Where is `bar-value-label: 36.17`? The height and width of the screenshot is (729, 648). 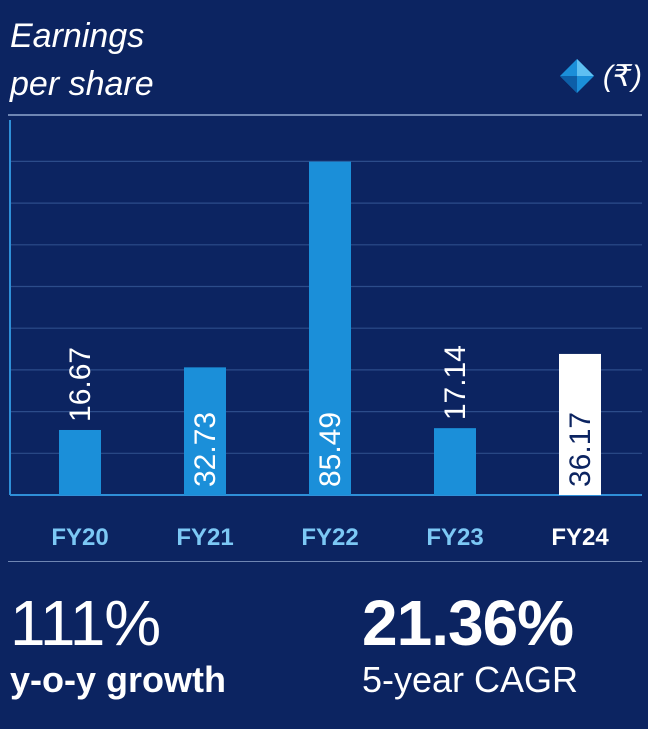
bar-value-label: 36.17 is located at coordinates (580, 449).